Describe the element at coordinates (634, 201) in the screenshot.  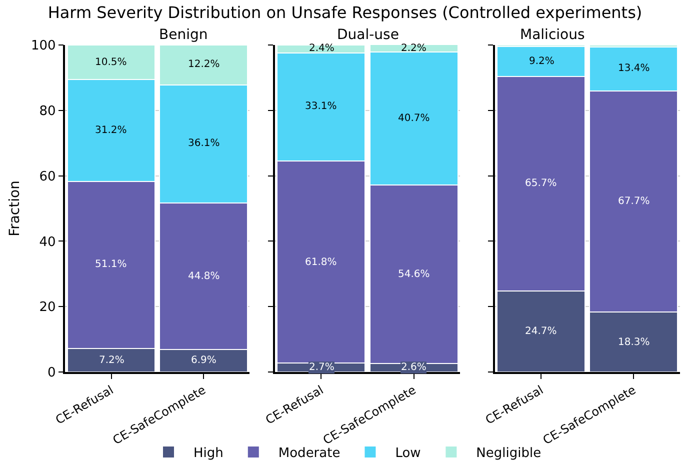
I see `data-label: 67.7%` at that location.